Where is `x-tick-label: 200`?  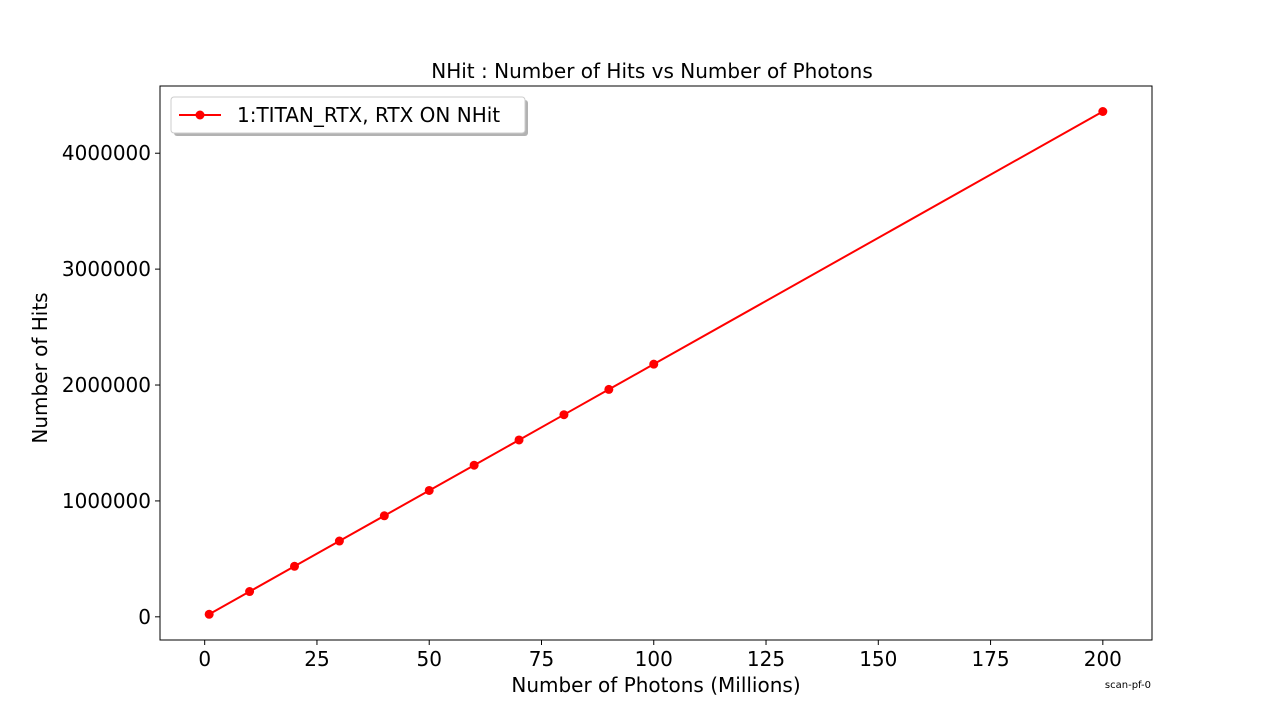 x-tick-label: 200 is located at coordinates (1103, 659).